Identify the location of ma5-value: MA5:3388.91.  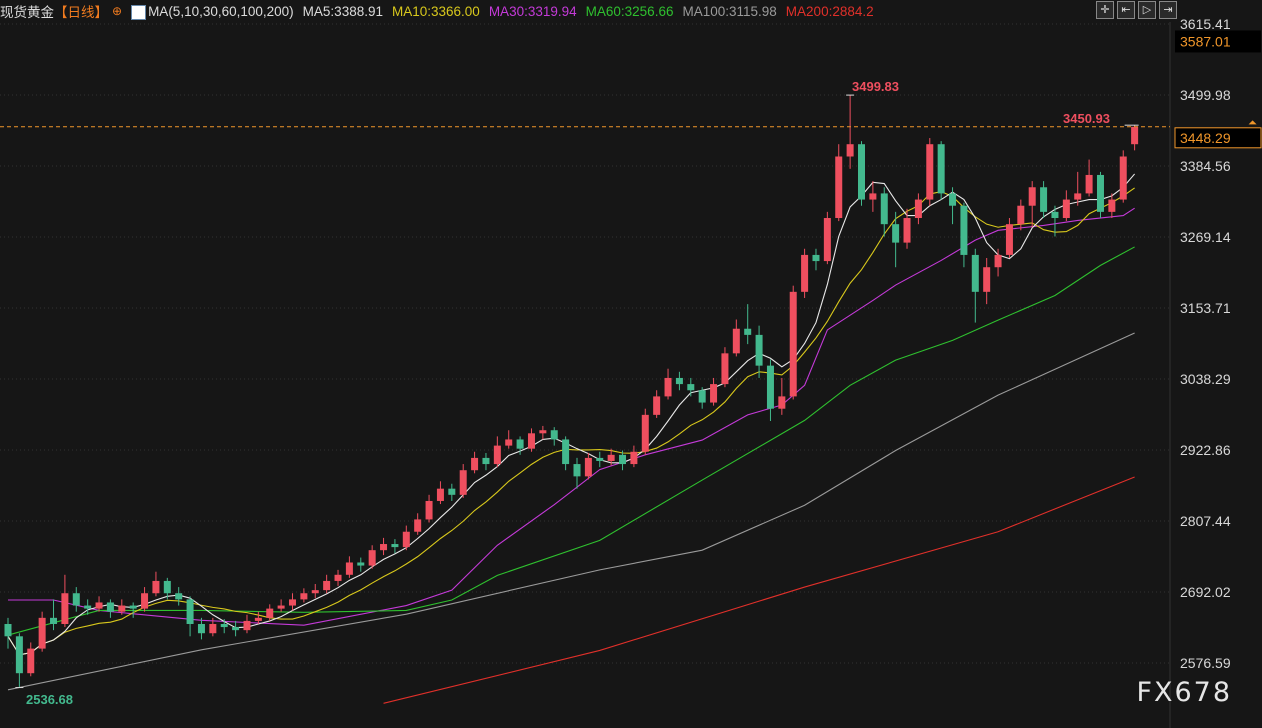
(342, 11).